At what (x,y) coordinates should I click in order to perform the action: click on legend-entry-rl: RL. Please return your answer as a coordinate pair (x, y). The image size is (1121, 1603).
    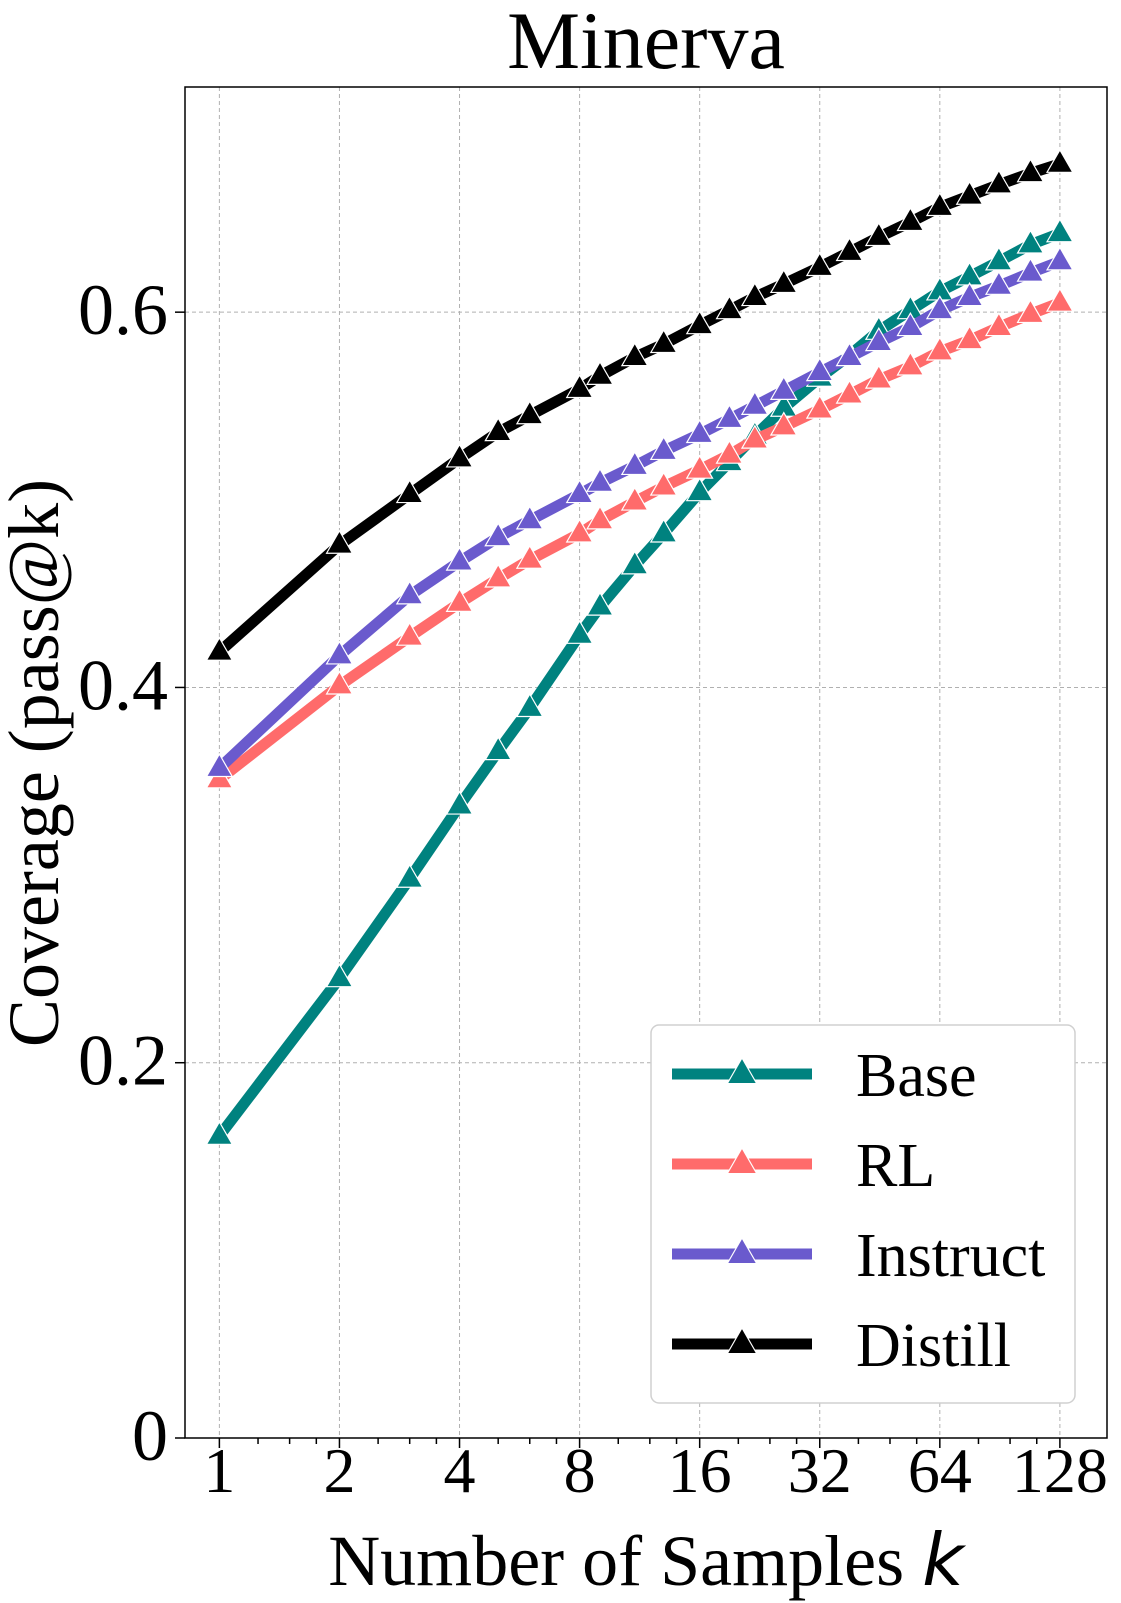
    Looking at the image, I should click on (803, 1166).